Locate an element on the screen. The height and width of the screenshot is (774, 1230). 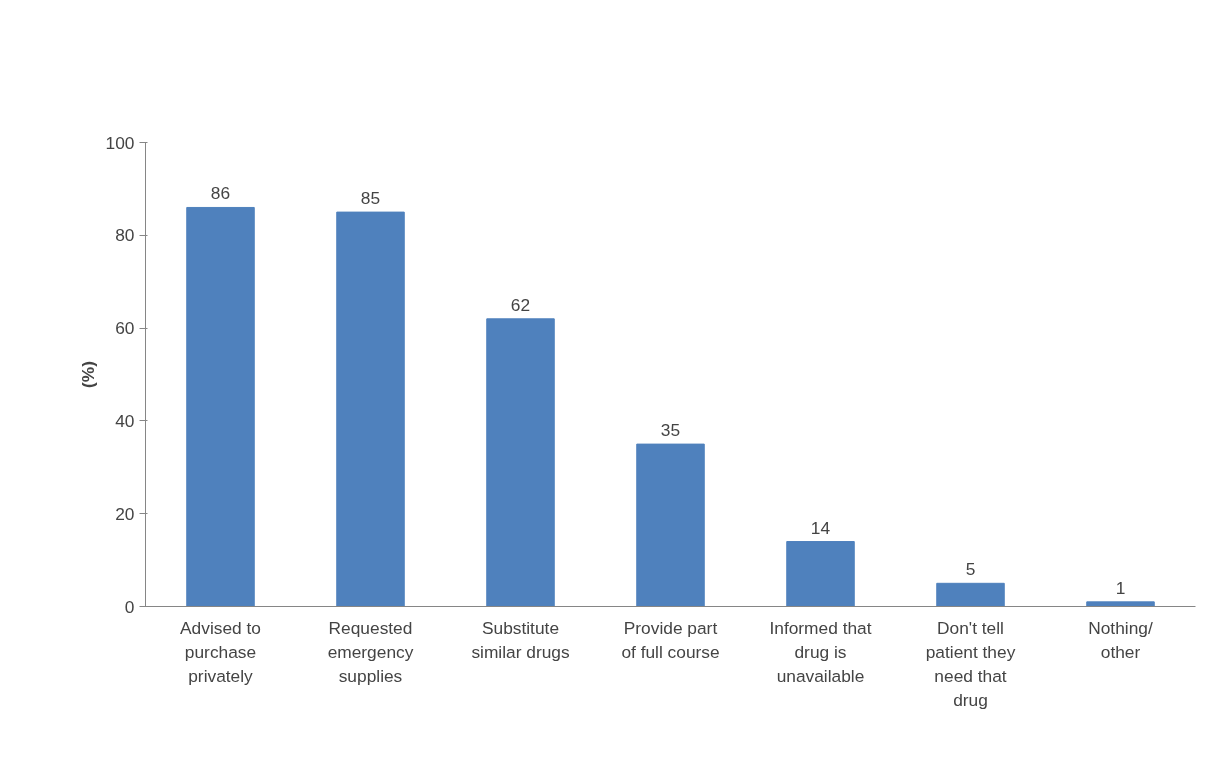
x-tick-label: Substitute similar drugs is located at coordinates (520, 639).